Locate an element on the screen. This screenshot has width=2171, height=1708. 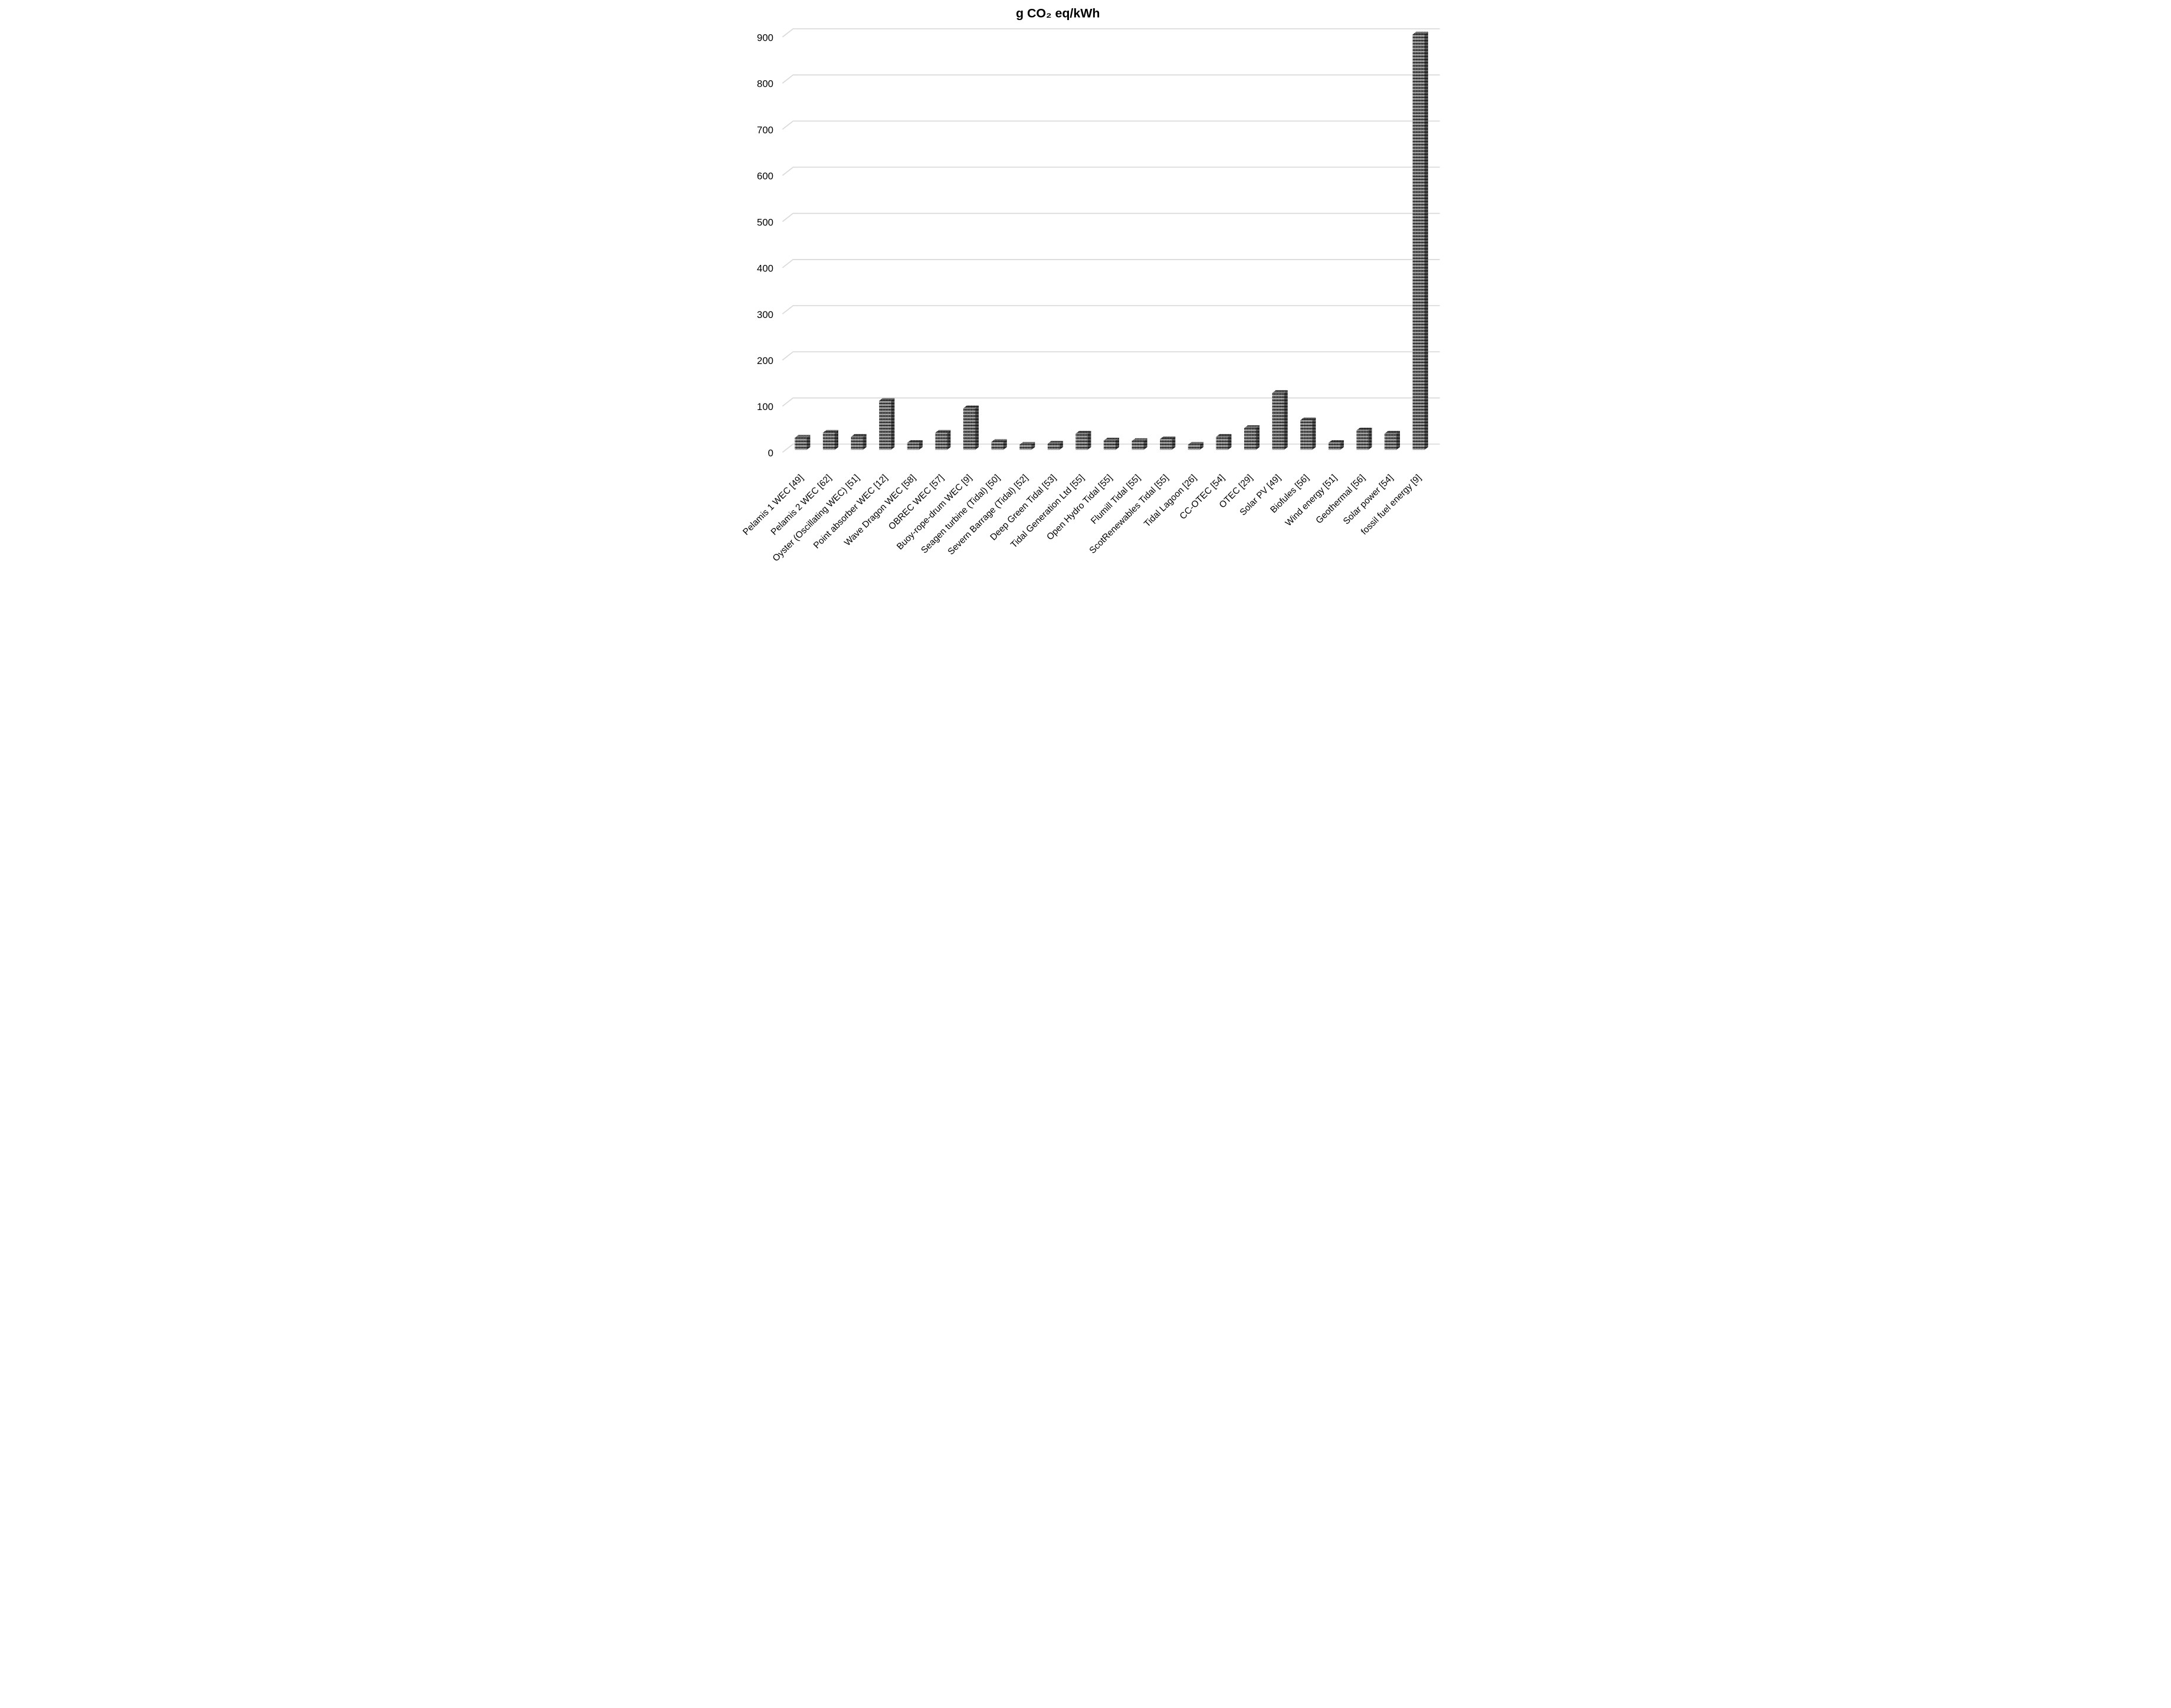
chart-background is located at coordinates (1085, 285).